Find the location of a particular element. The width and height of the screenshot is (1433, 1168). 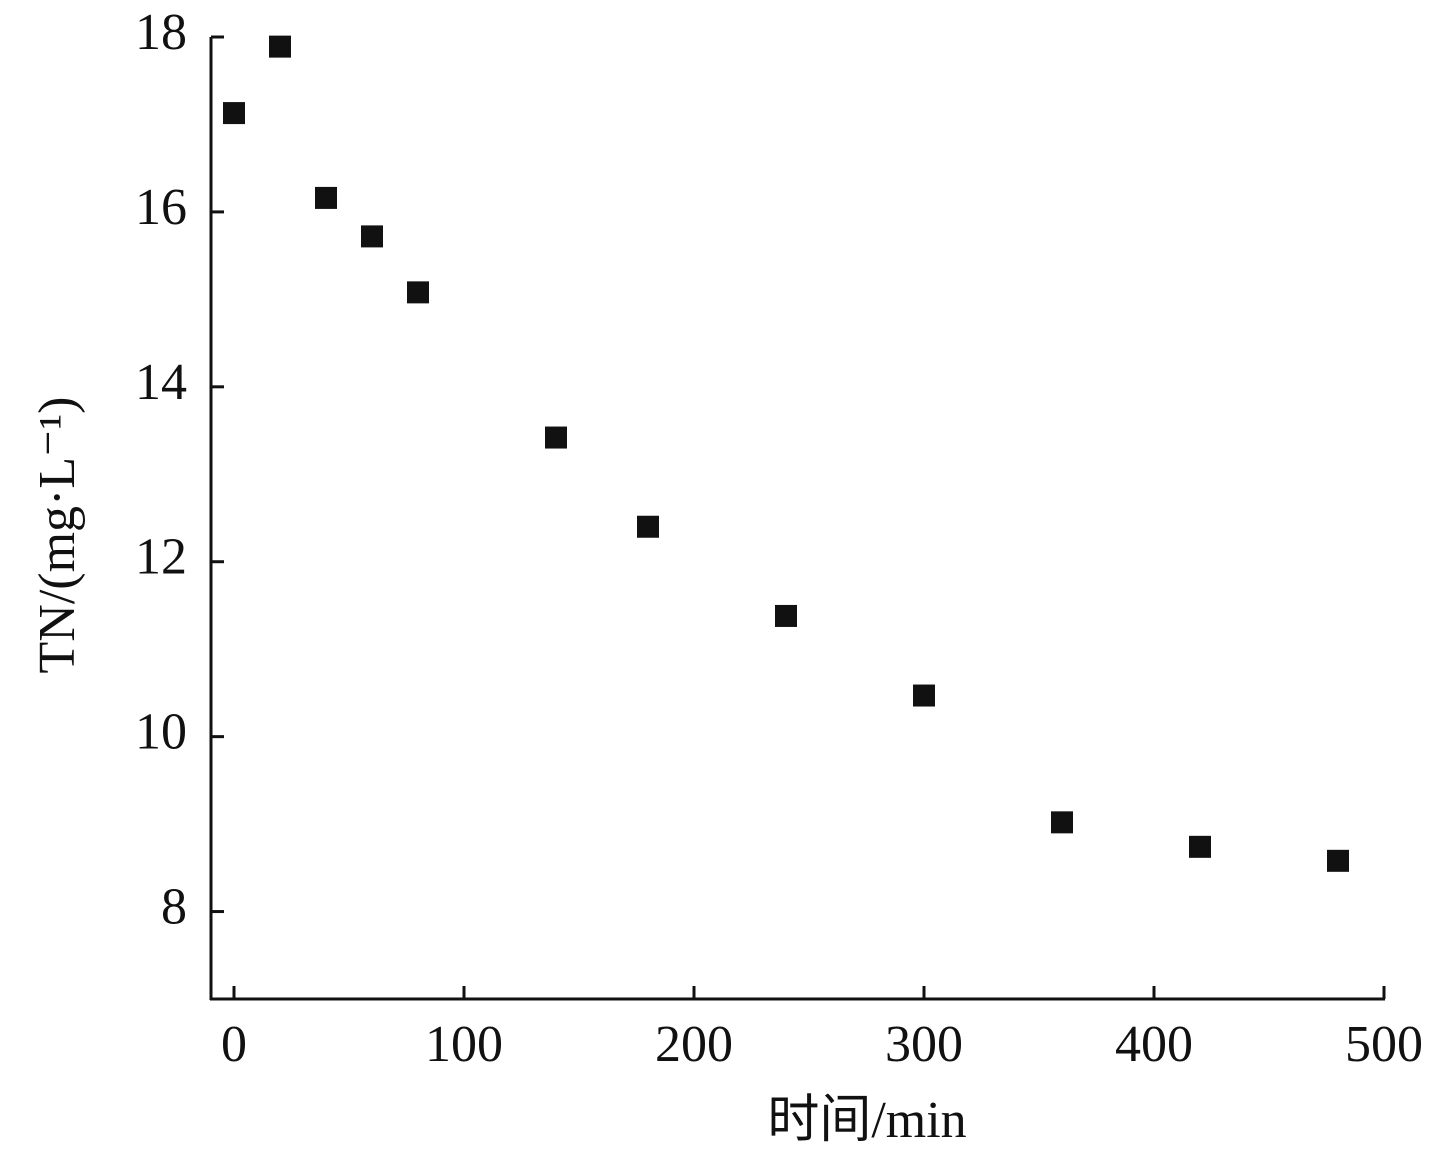

x-tick-label: 200 is located at coordinates (694, 1044).